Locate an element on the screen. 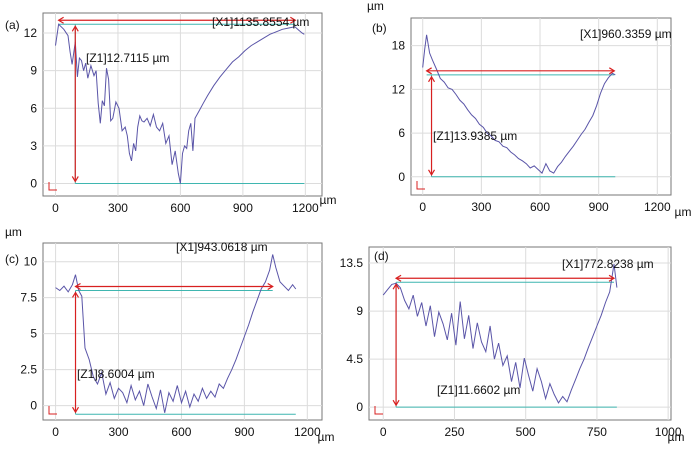 The height and width of the screenshot is (451, 700). y-tick-label: 4.5 is located at coordinates (354, 359).